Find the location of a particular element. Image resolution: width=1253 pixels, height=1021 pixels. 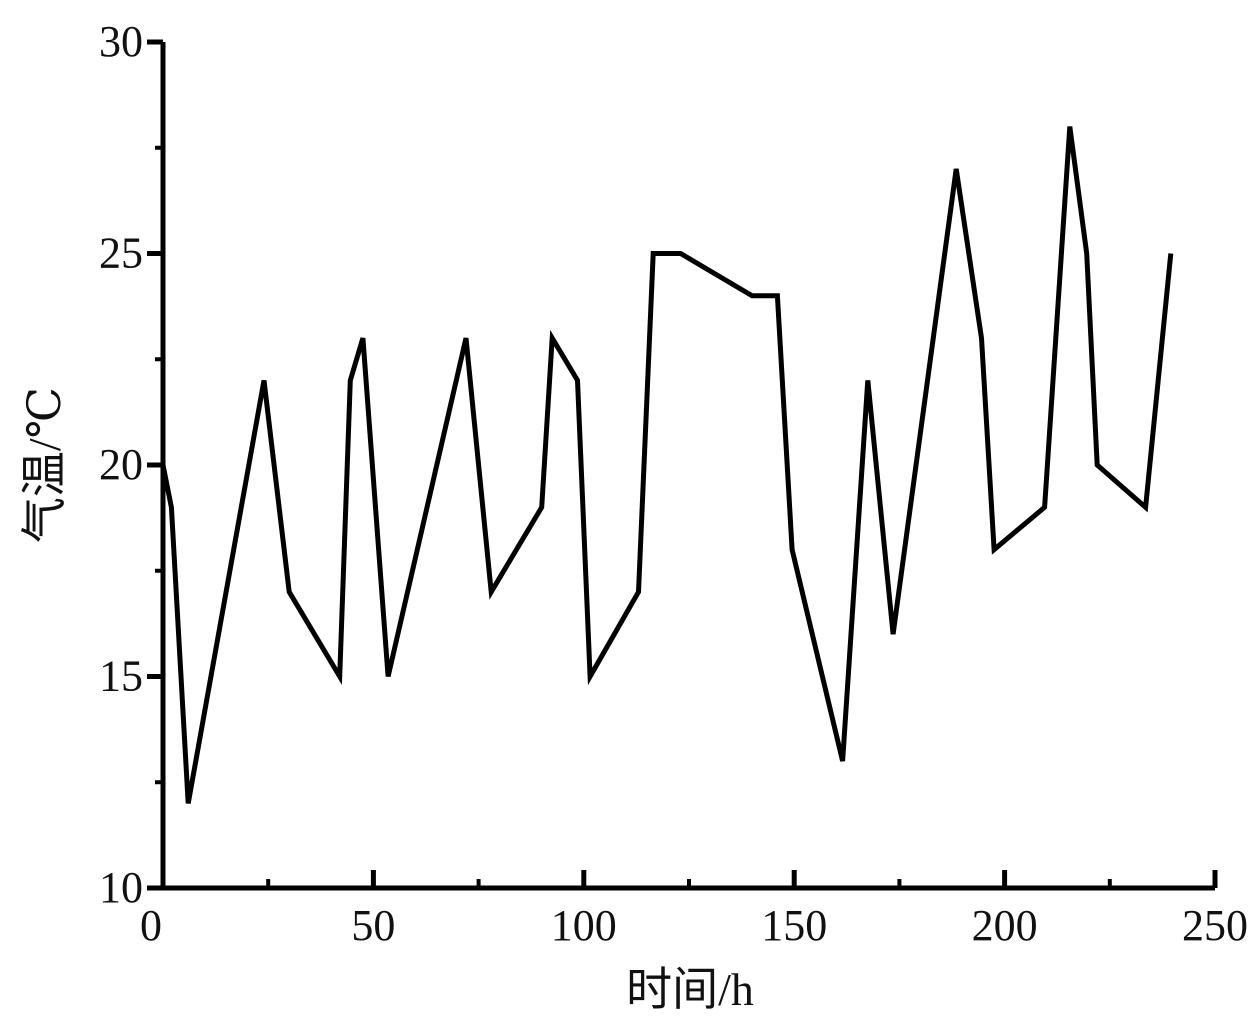

x-tick-label: 150 is located at coordinates (794, 925).